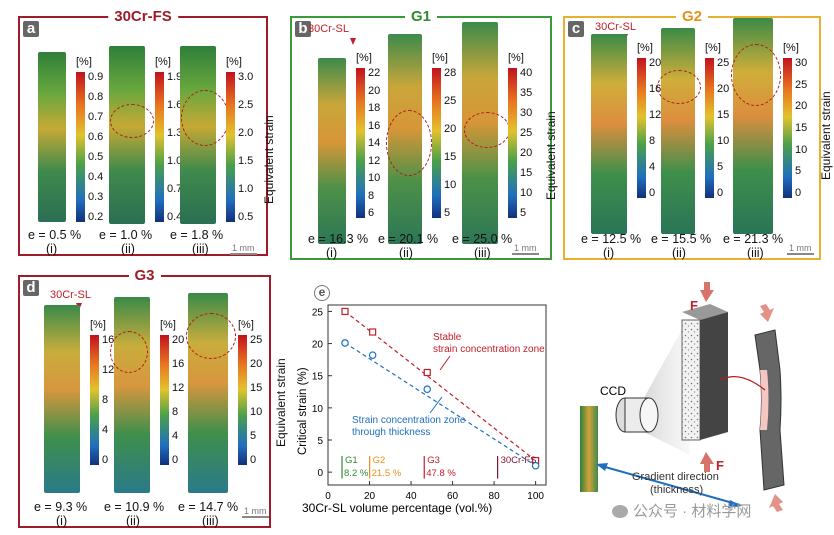  What do you see at coordinates (526, 133) in the screenshot?
I see `panel-b-tick-3: 25` at bounding box center [526, 133].